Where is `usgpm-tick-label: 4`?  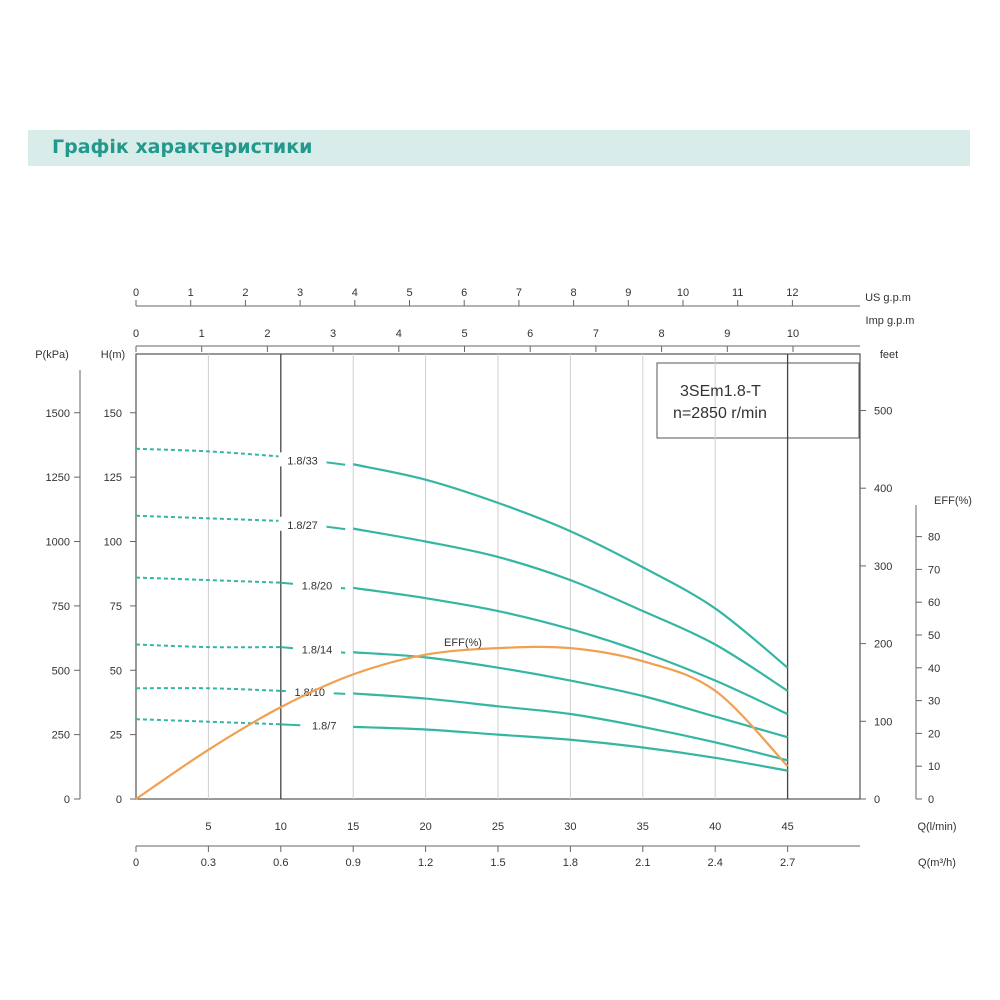 usgpm-tick-label: 4 is located at coordinates (355, 293).